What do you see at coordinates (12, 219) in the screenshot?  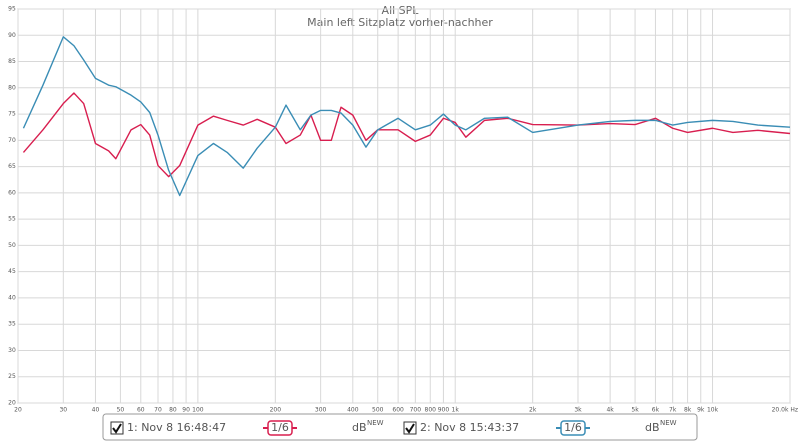 I see `y-tick-label: 55` at bounding box center [12, 219].